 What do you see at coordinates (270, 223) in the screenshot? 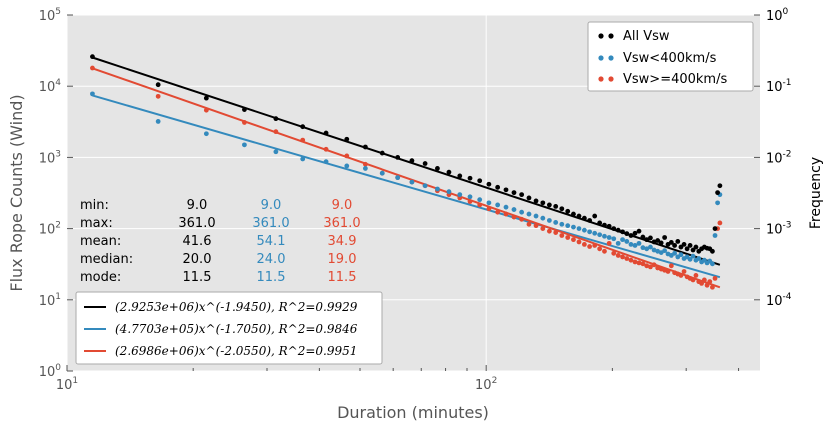
I see `stats-value-low: 361.0` at bounding box center [270, 223].